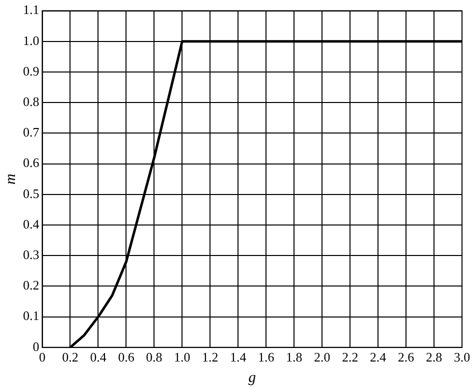  What do you see at coordinates (70, 357) in the screenshot?
I see `x-tick-label: 0.2` at bounding box center [70, 357].